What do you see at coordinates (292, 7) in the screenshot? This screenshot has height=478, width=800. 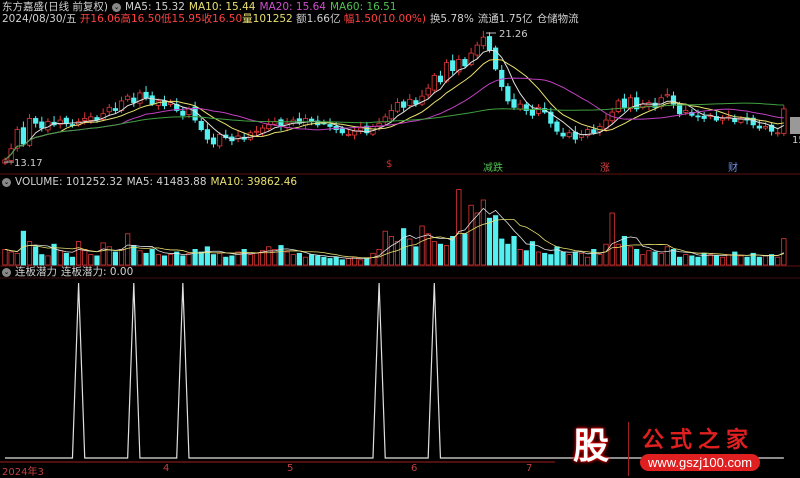 I see `ma20-value: MA20: 15.64` at bounding box center [292, 7].